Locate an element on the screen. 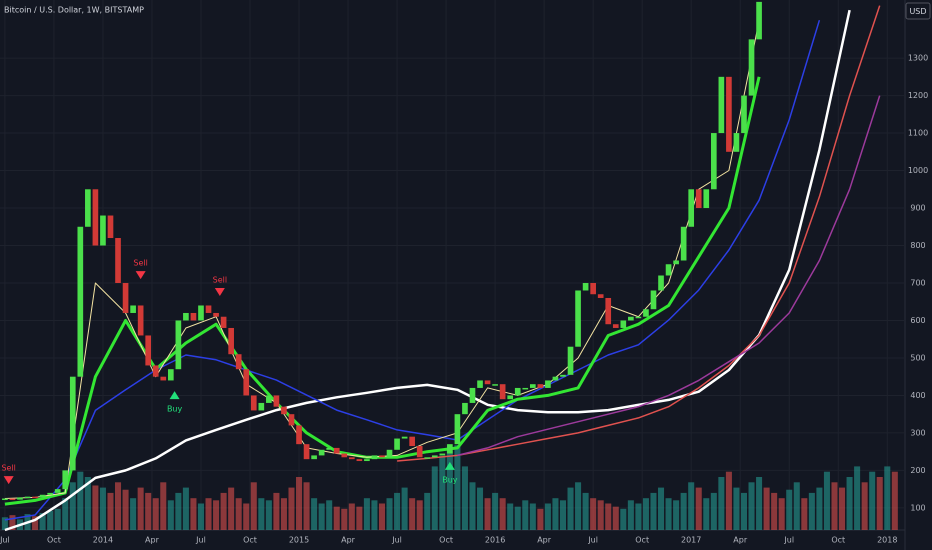  currency-badge is located at coordinates (918, 11).